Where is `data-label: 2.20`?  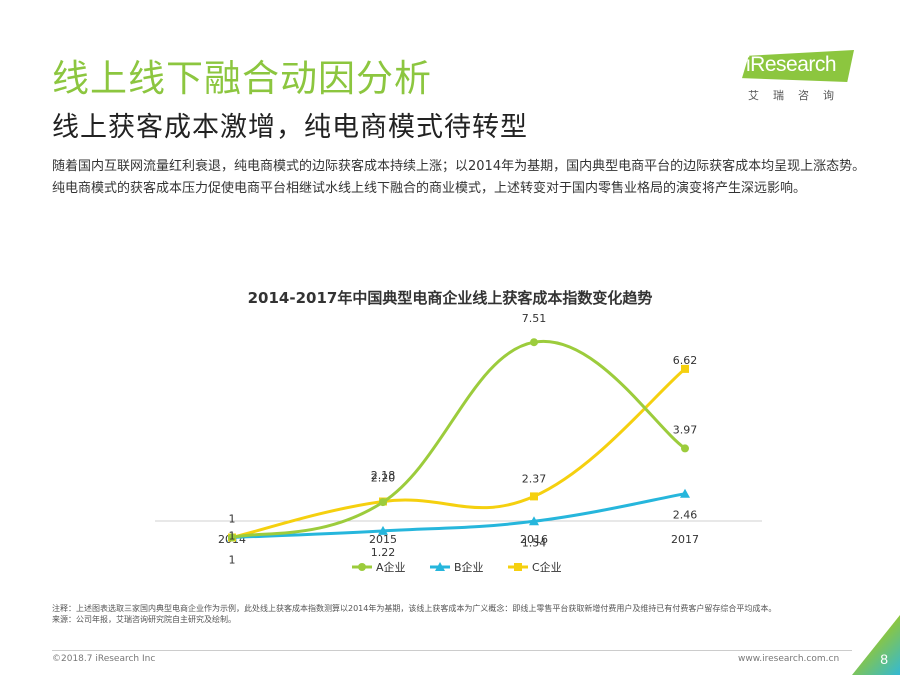 data-label: 2.20 is located at coordinates (383, 478).